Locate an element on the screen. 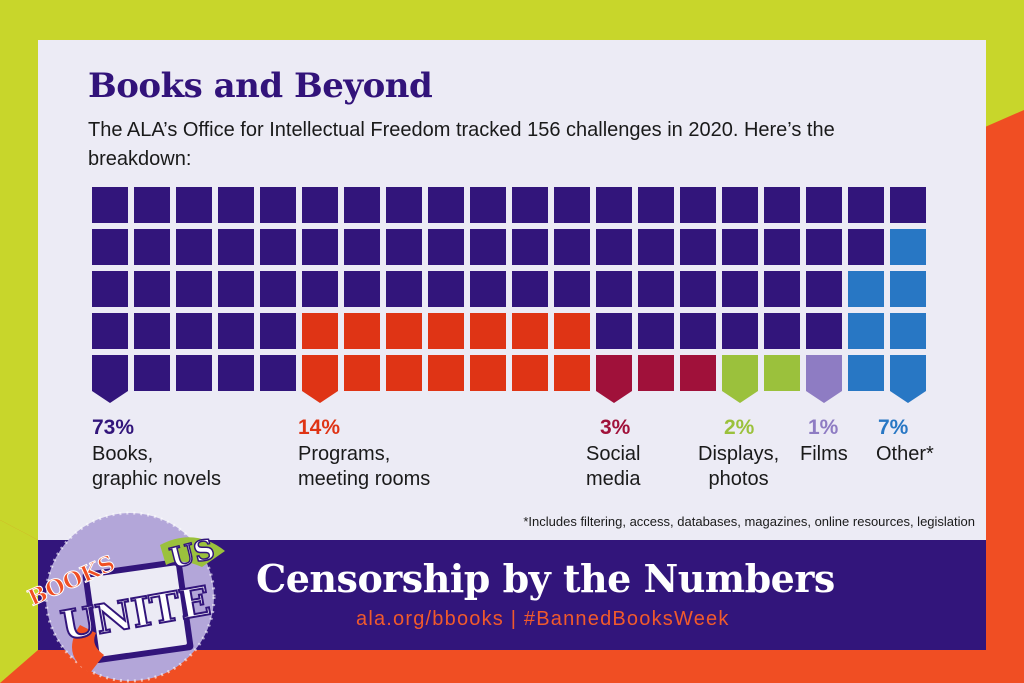 The width and height of the screenshot is (1024, 683). category-label-line: Books, is located at coordinates (123, 454).